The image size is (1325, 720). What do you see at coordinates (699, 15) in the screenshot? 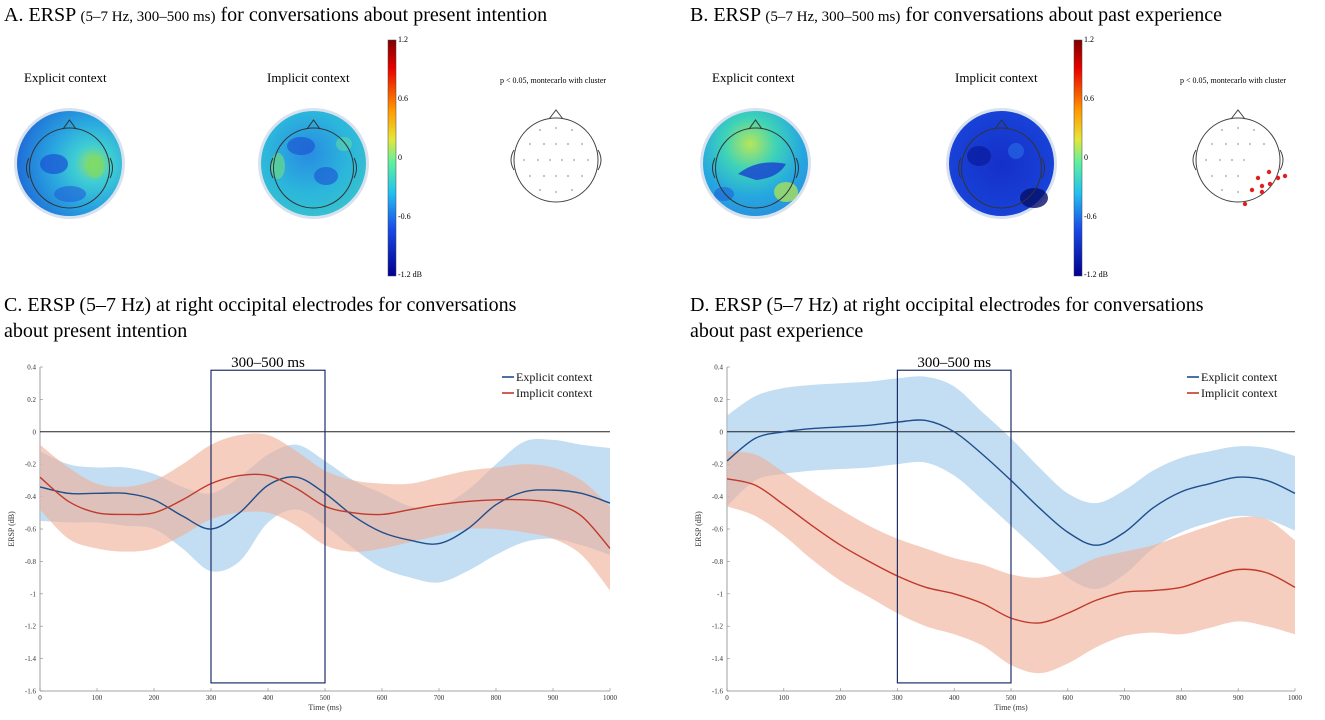
I see `panel-b-letter: B.` at bounding box center [699, 15].